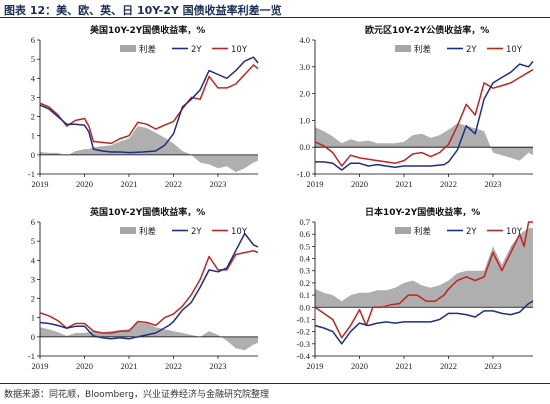  I want to click on y-tick-label: 0.3, so click(304, 271).